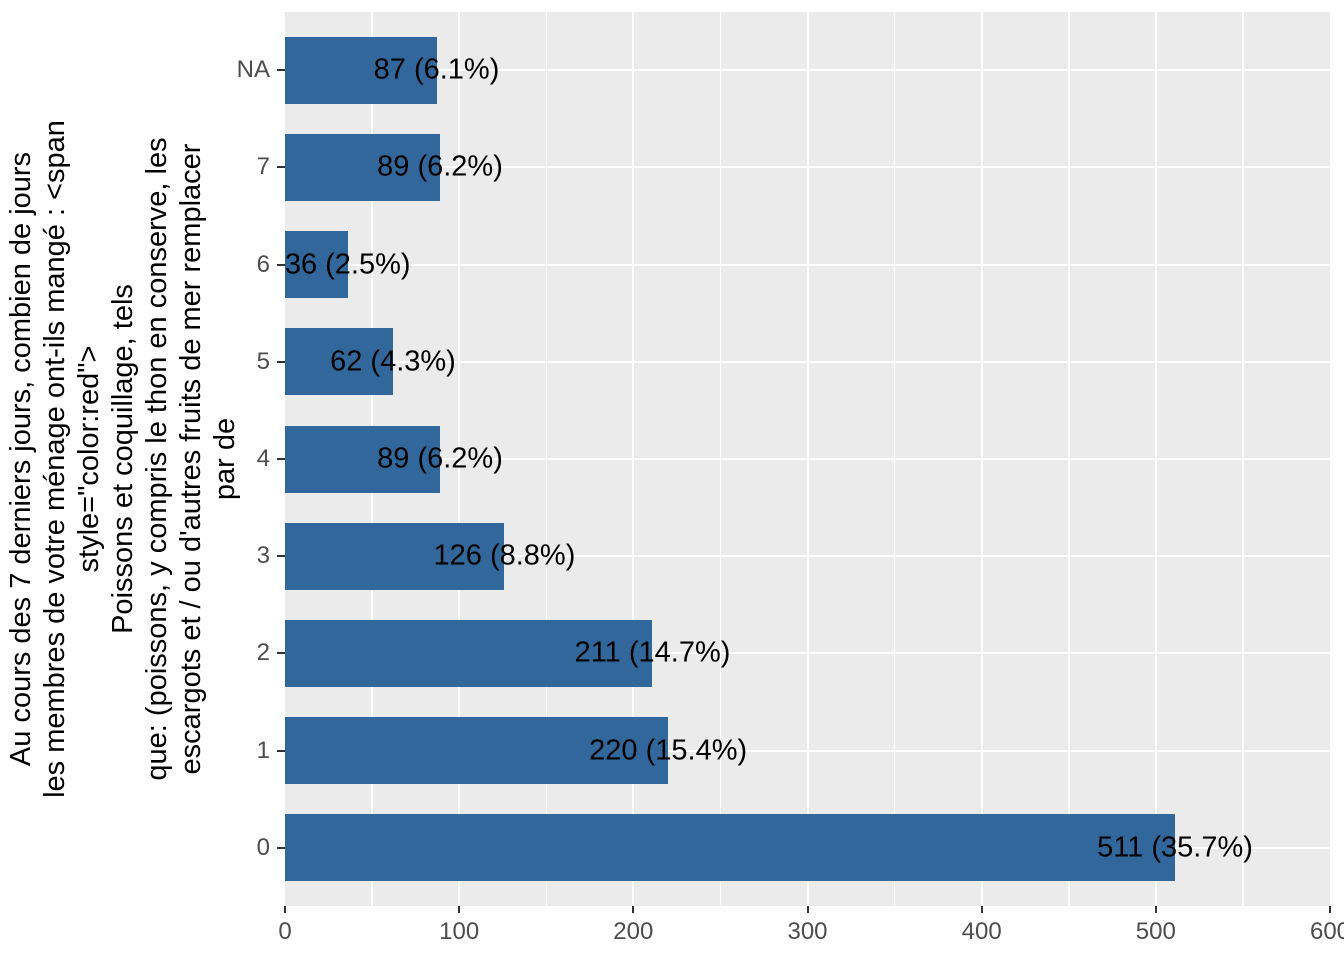  I want to click on bar-value-label: 220 (15.4%), so click(668, 750).